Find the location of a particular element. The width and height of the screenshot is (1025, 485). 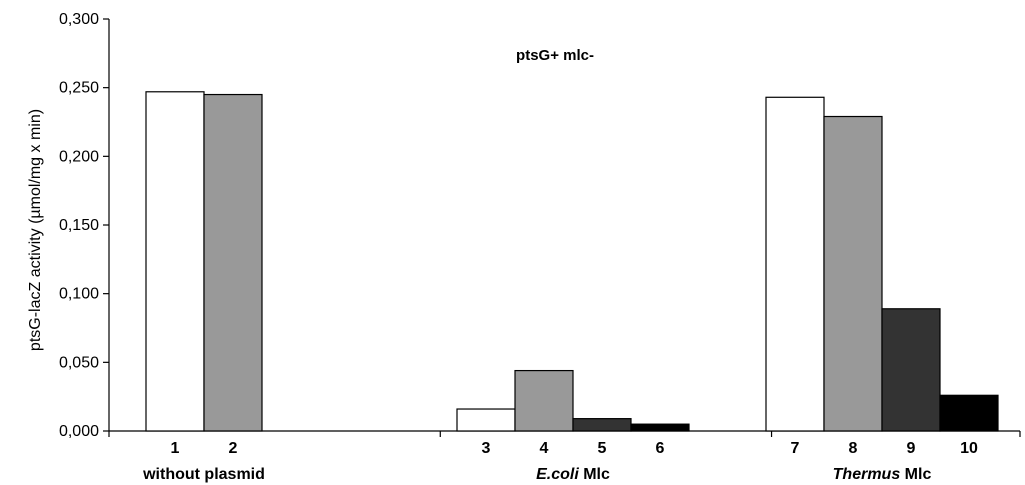

category-label: 7 is located at coordinates (795, 448).